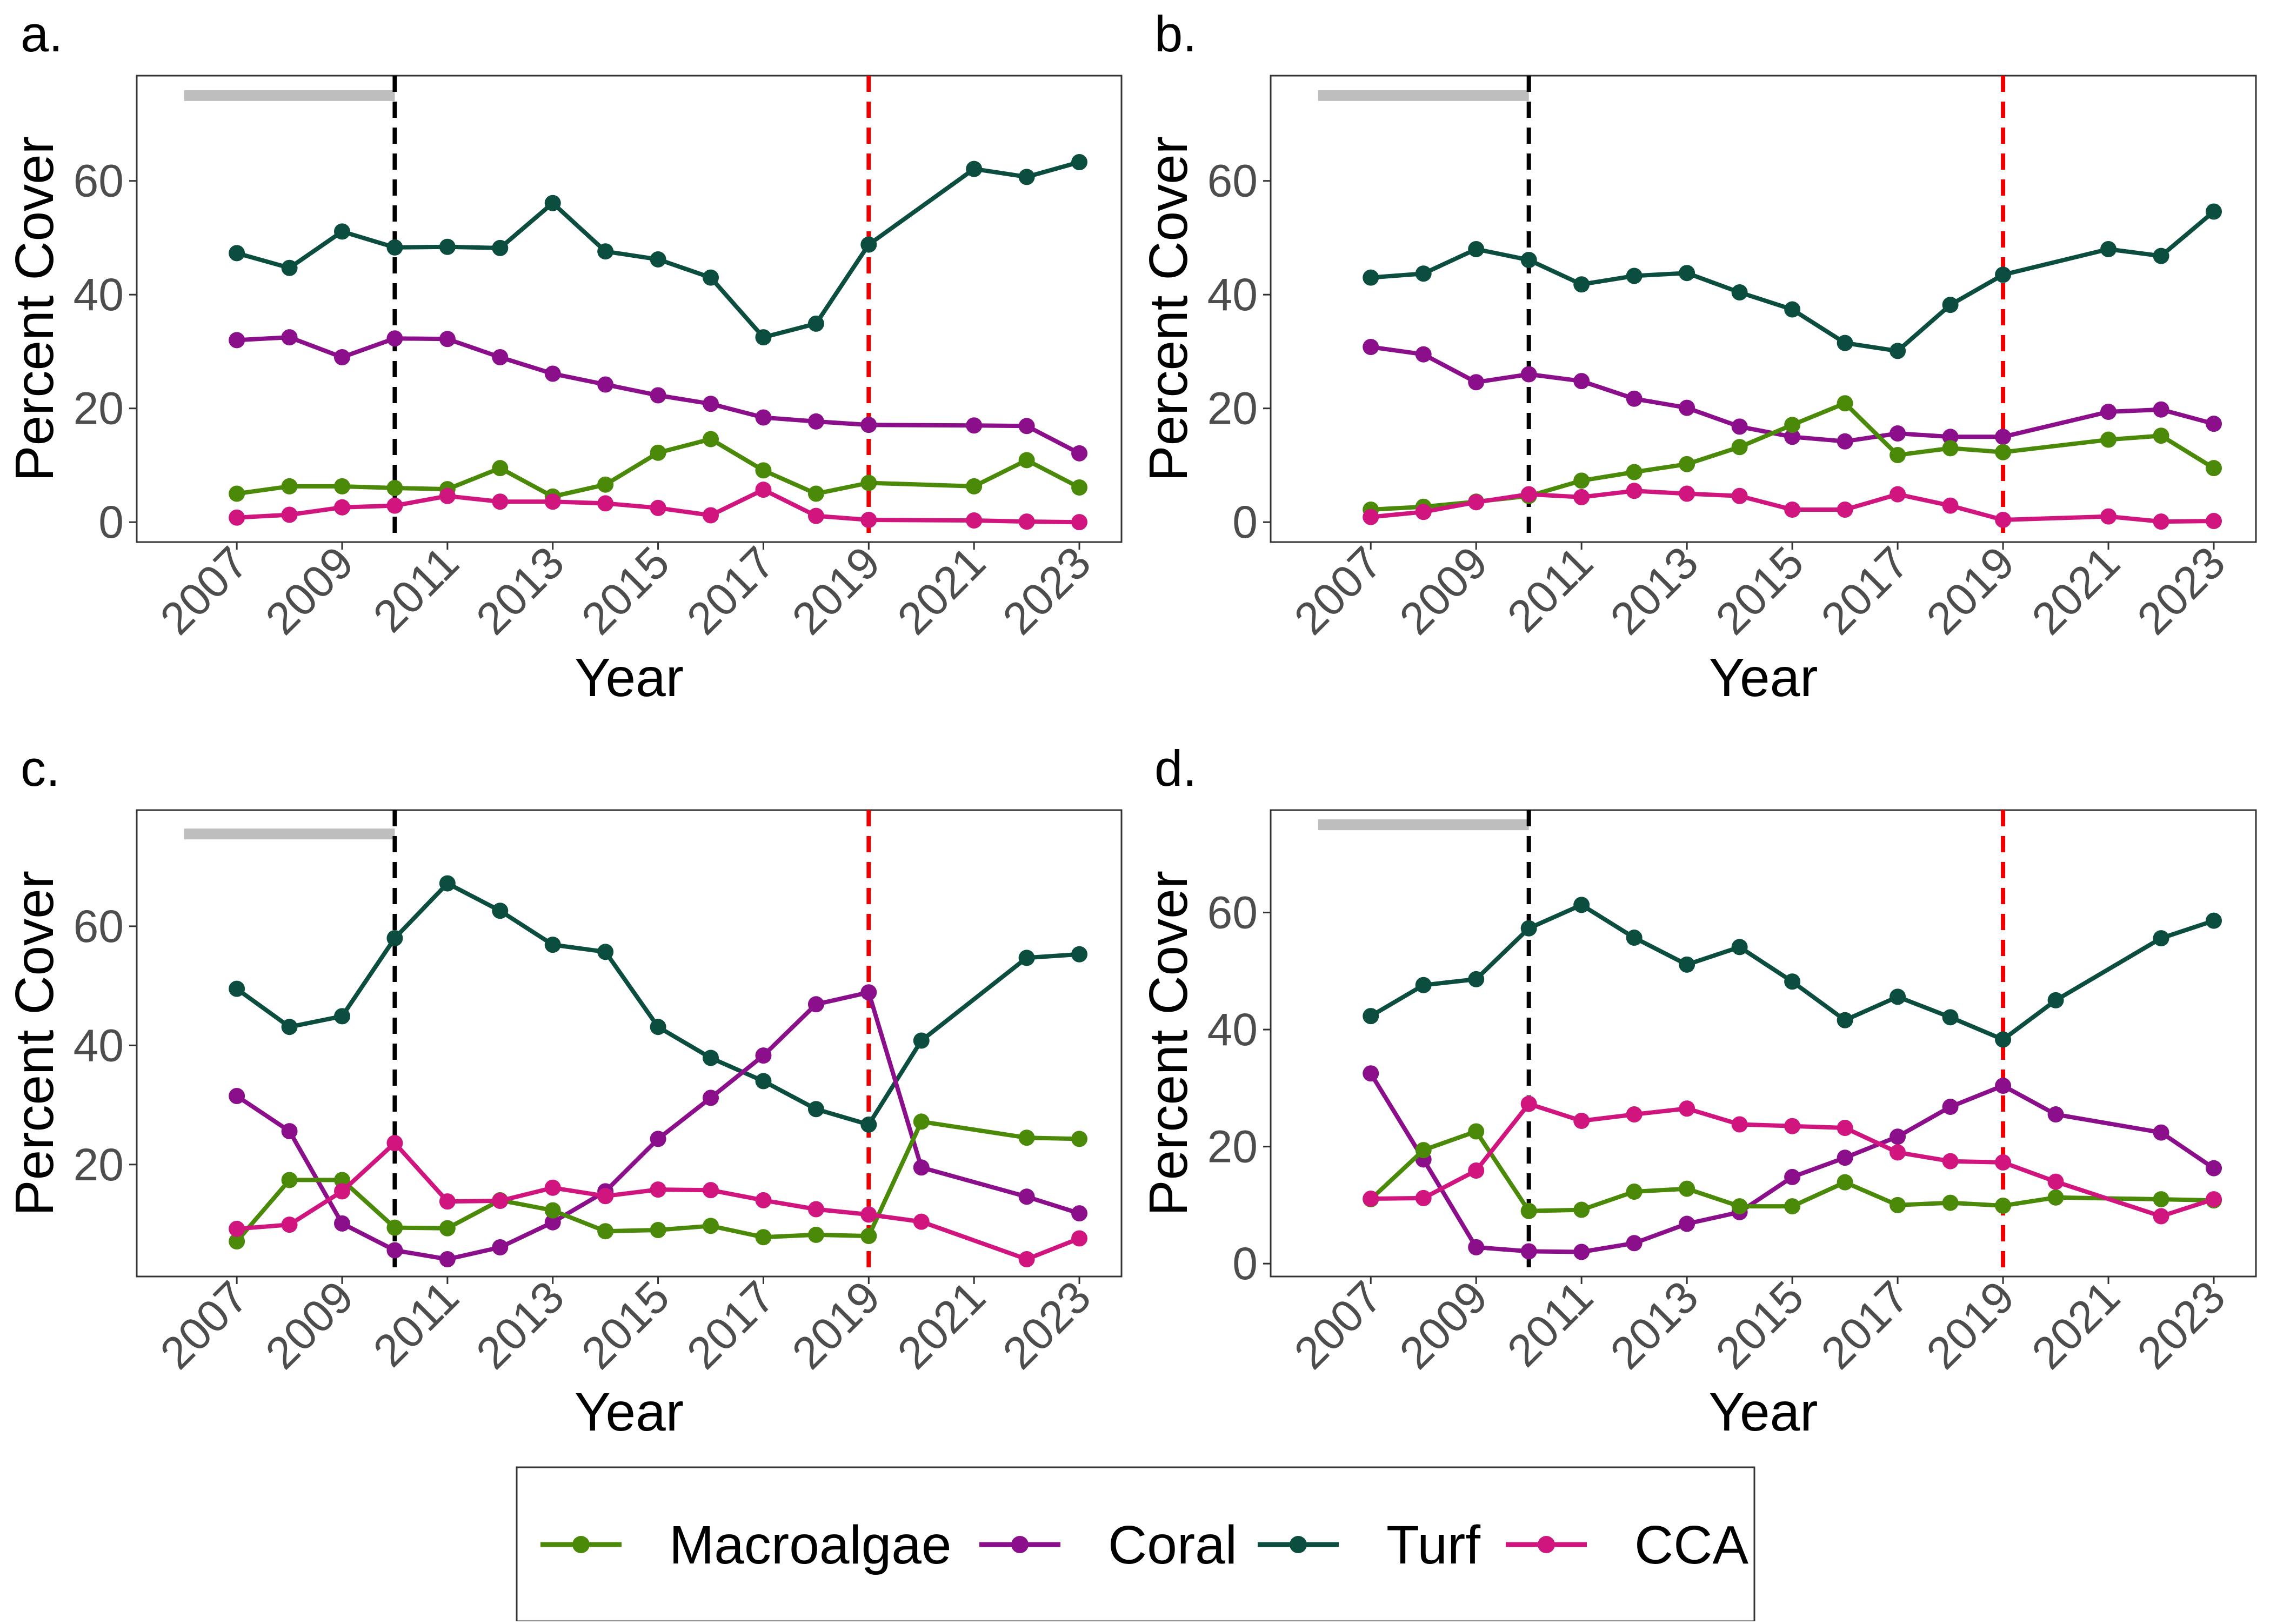 The width and height of the screenshot is (2270, 1624). I want to click on legend-label-coral: Coral, so click(1172, 1545).